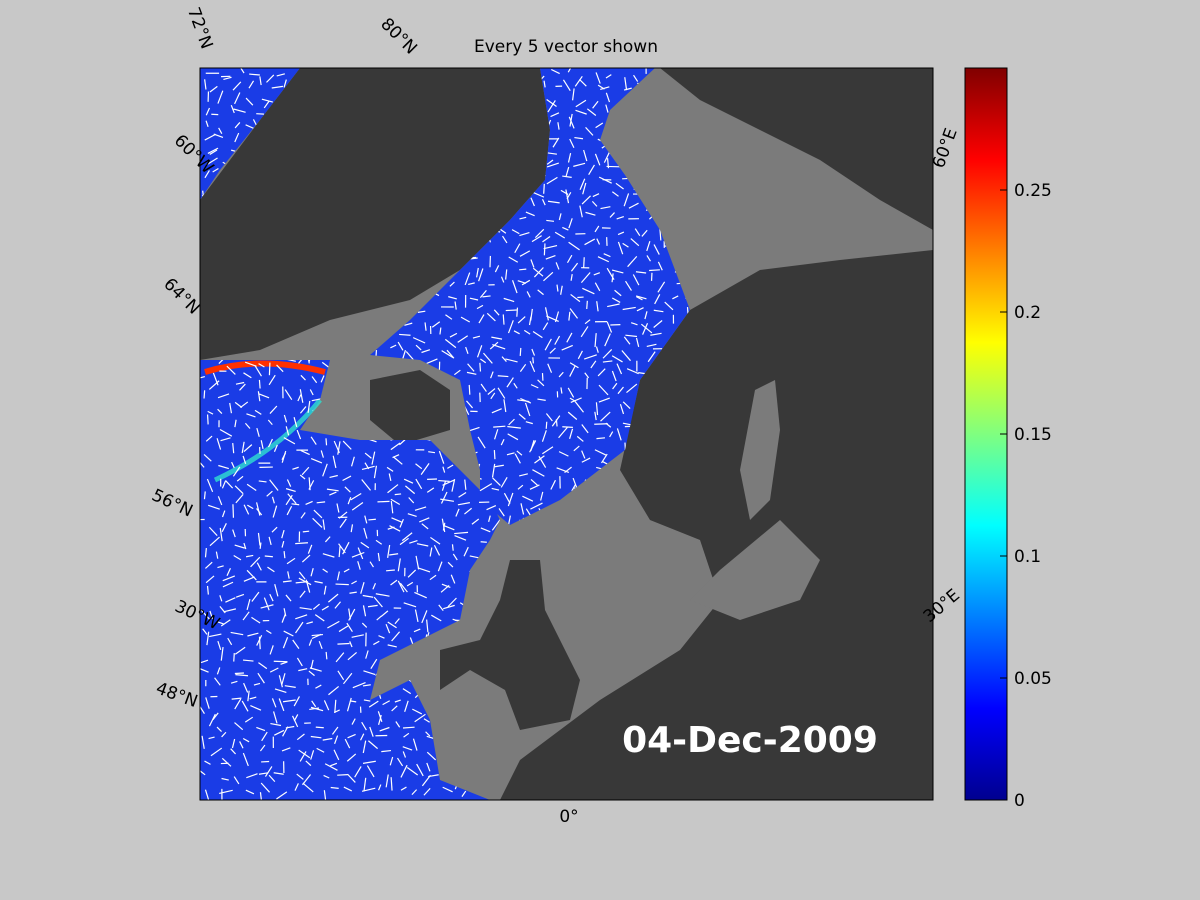  What do you see at coordinates (1026, 496) in the screenshot?
I see `colorbar-axis: 0 0.05 0.1 0.15 0.2 0.25` at bounding box center [1026, 496].